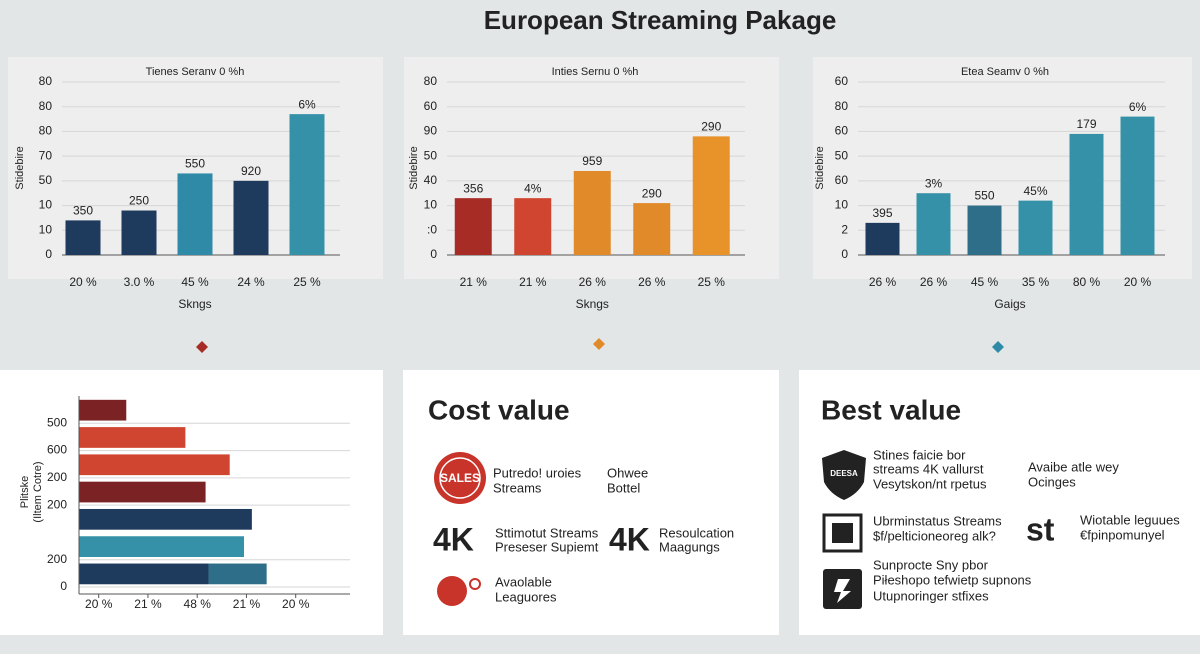  Describe the element at coordinates (473, 188) in the screenshot. I see `bar-annotation: 356` at that location.